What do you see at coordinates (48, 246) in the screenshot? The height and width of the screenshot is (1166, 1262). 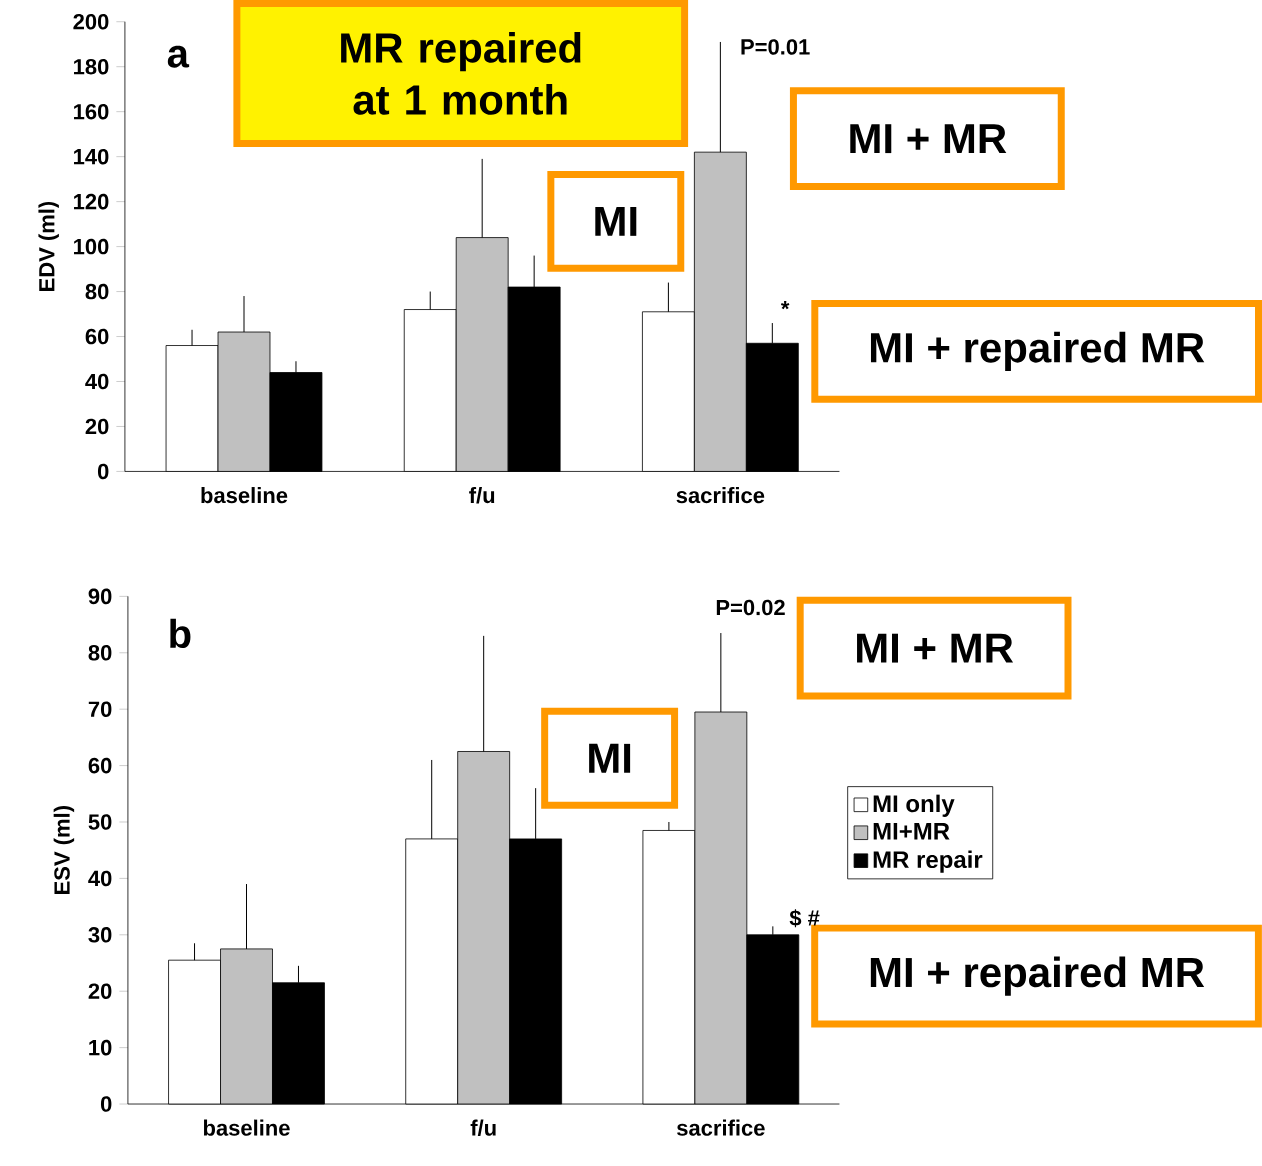 I see `y-axis-title: EDV (ml)` at bounding box center [48, 246].